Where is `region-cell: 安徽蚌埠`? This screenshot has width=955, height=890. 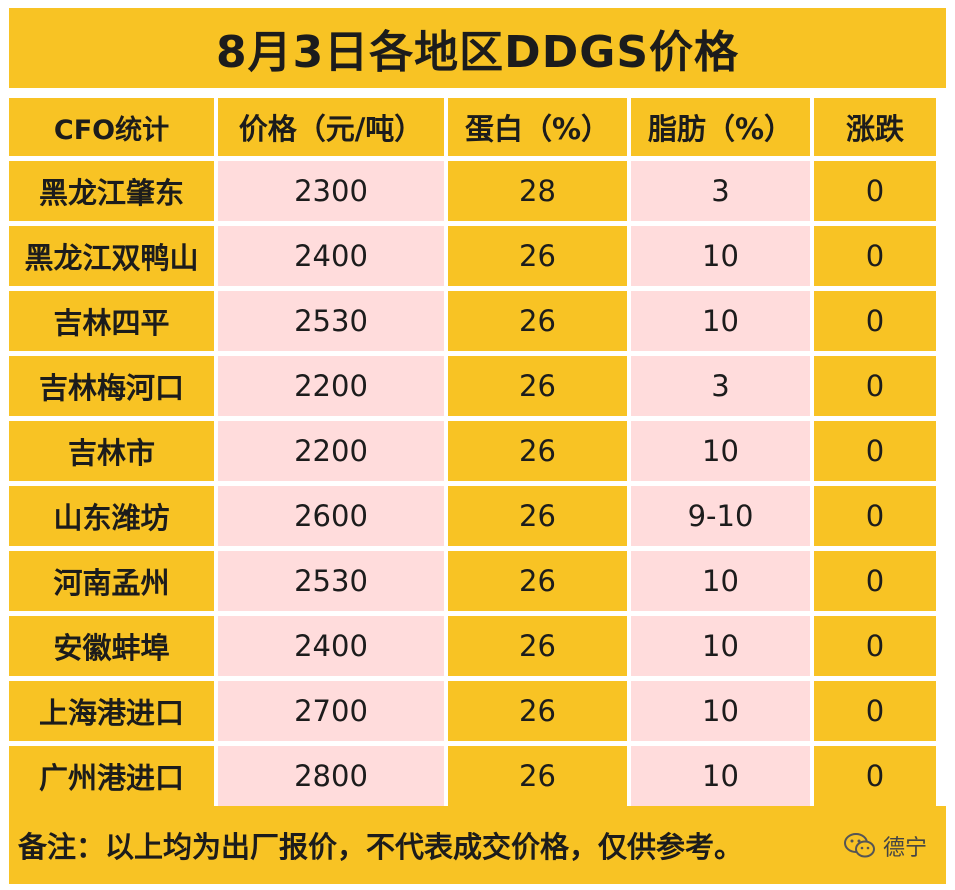 region-cell: 安徽蚌埠 is located at coordinates (111, 646).